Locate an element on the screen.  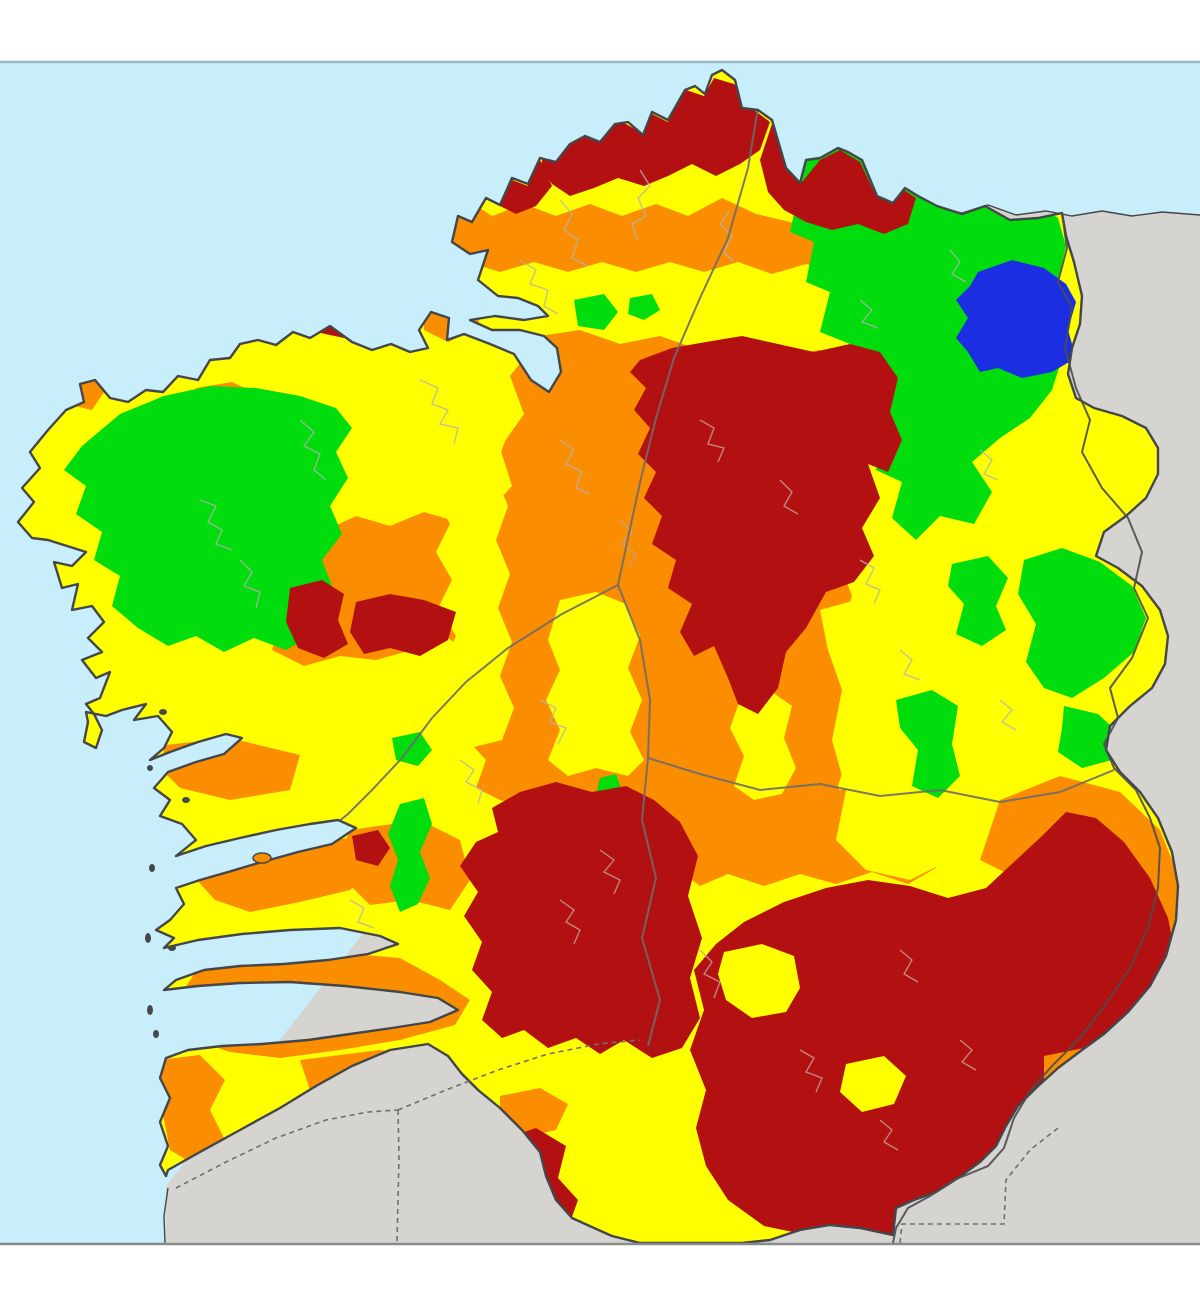
low-center-b is located at coordinates (410, 855).